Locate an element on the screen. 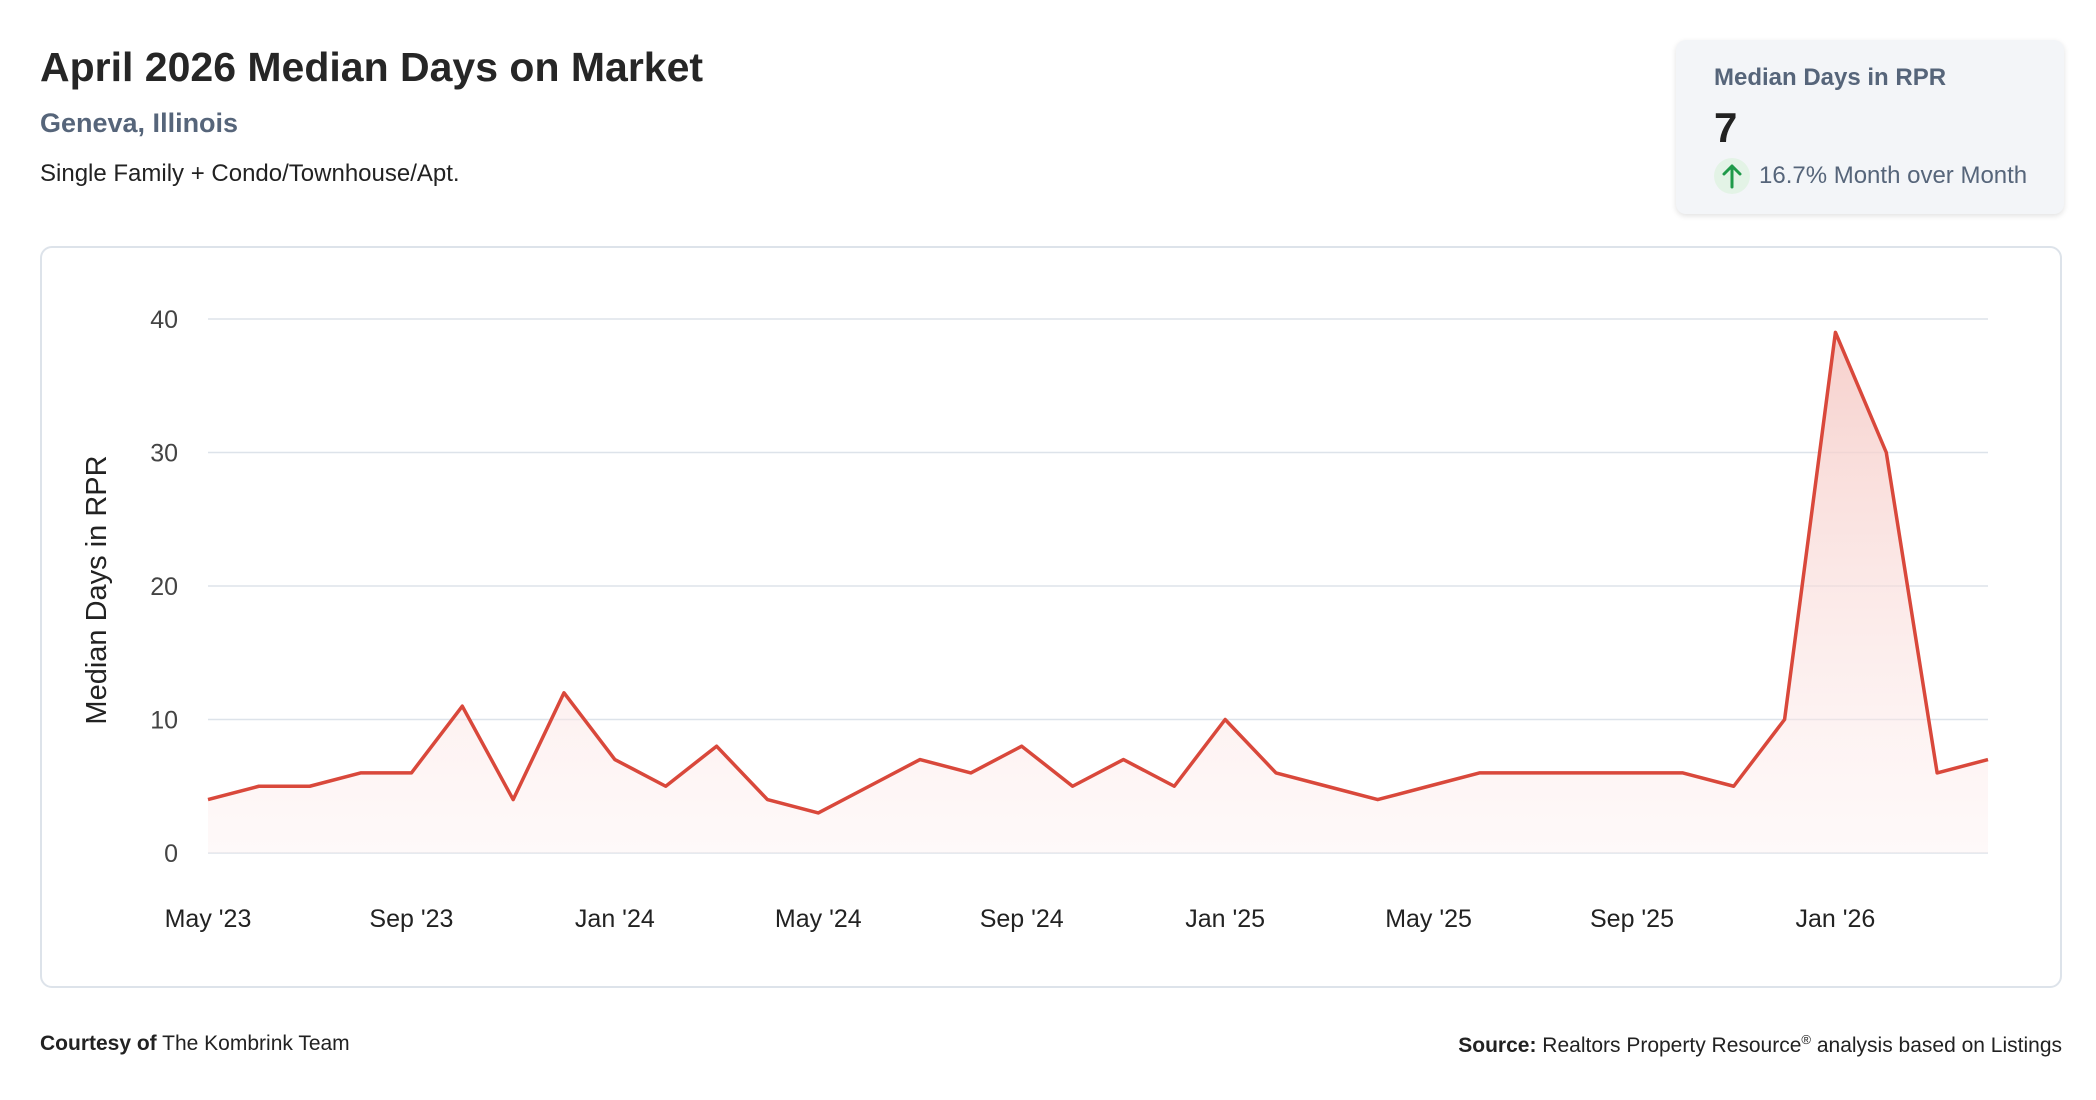  y-tick-label: 20 is located at coordinates (164, 587).